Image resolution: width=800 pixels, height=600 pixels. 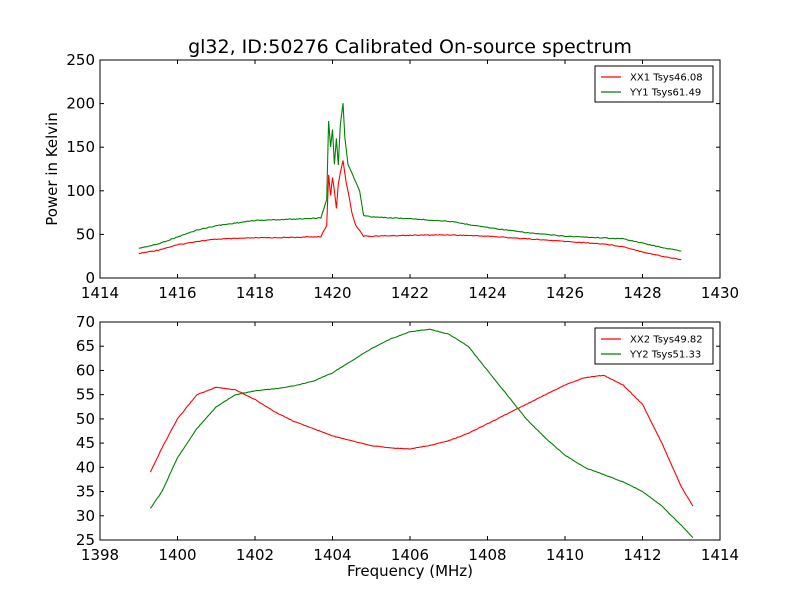 What do you see at coordinates (85, 467) in the screenshot?
I see `y-tick-label: 40` at bounding box center [85, 467].